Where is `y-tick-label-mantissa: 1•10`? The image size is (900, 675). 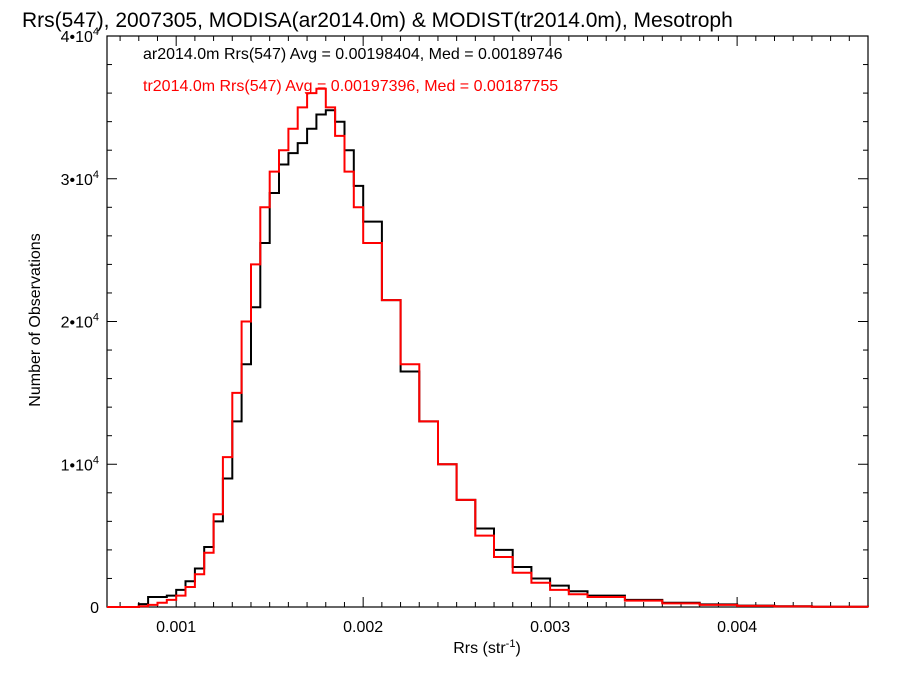
y-tick-label-mantissa: 1•10 is located at coordinates (77, 465).